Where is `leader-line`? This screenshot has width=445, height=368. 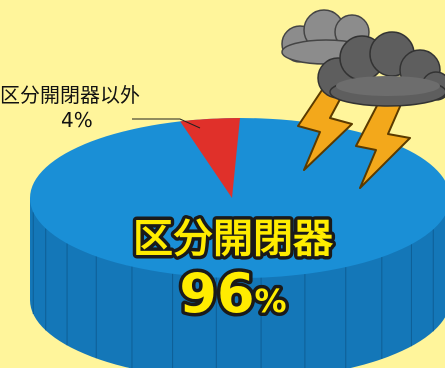
leader-line is located at coordinates (166, 123).